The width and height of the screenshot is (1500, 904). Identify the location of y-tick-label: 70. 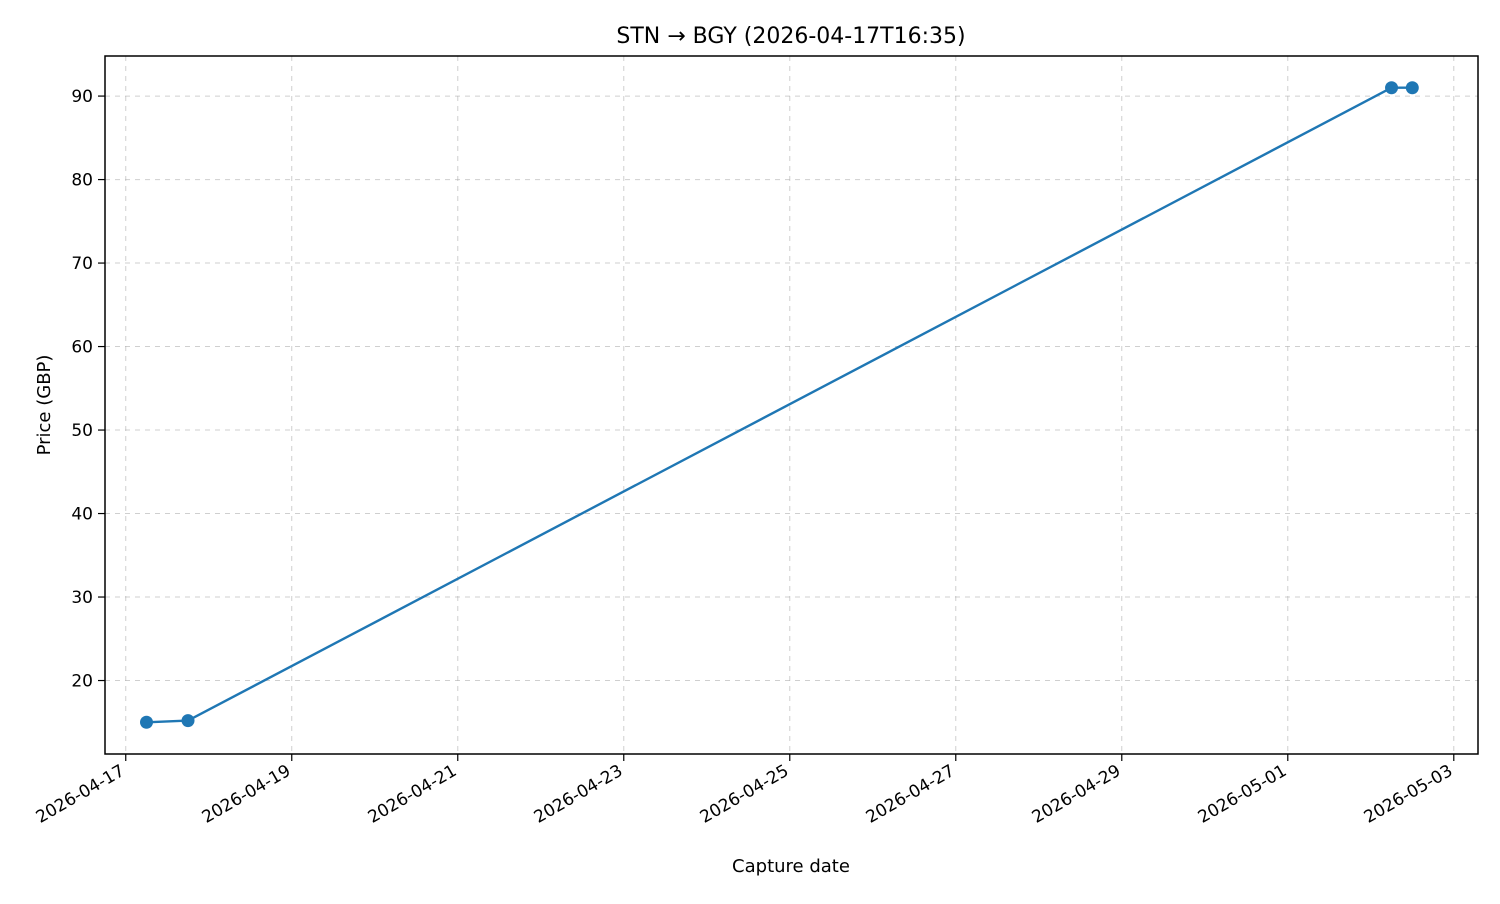
(82, 264).